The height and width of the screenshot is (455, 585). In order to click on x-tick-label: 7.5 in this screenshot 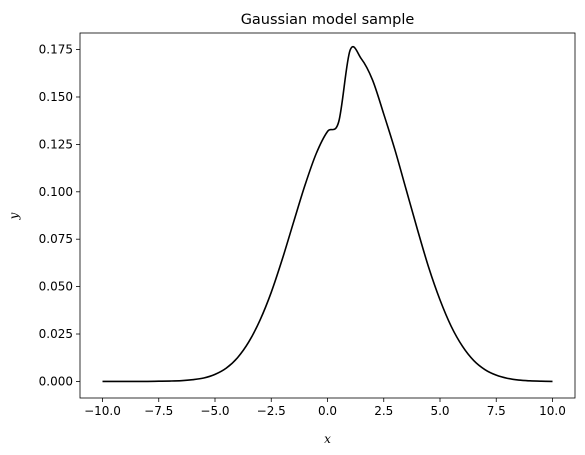, I will do `click(496, 411)`.